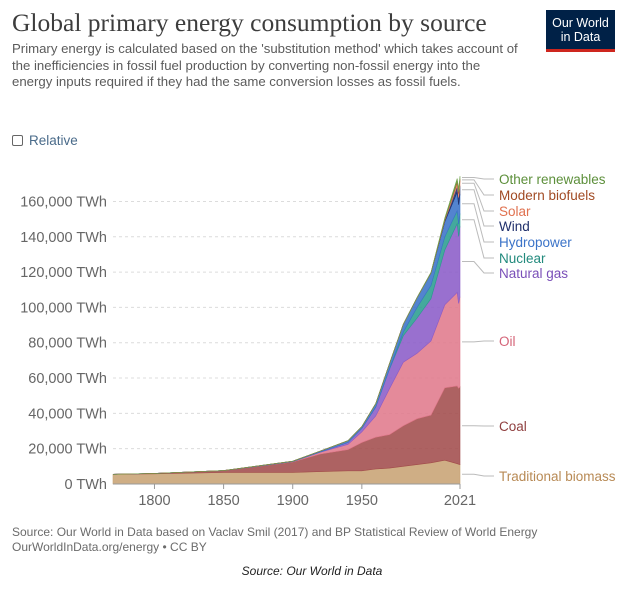 The width and height of the screenshot is (624, 595). What do you see at coordinates (552, 179) in the screenshot?
I see `legend-label-other-renewables: Other renewables` at bounding box center [552, 179].